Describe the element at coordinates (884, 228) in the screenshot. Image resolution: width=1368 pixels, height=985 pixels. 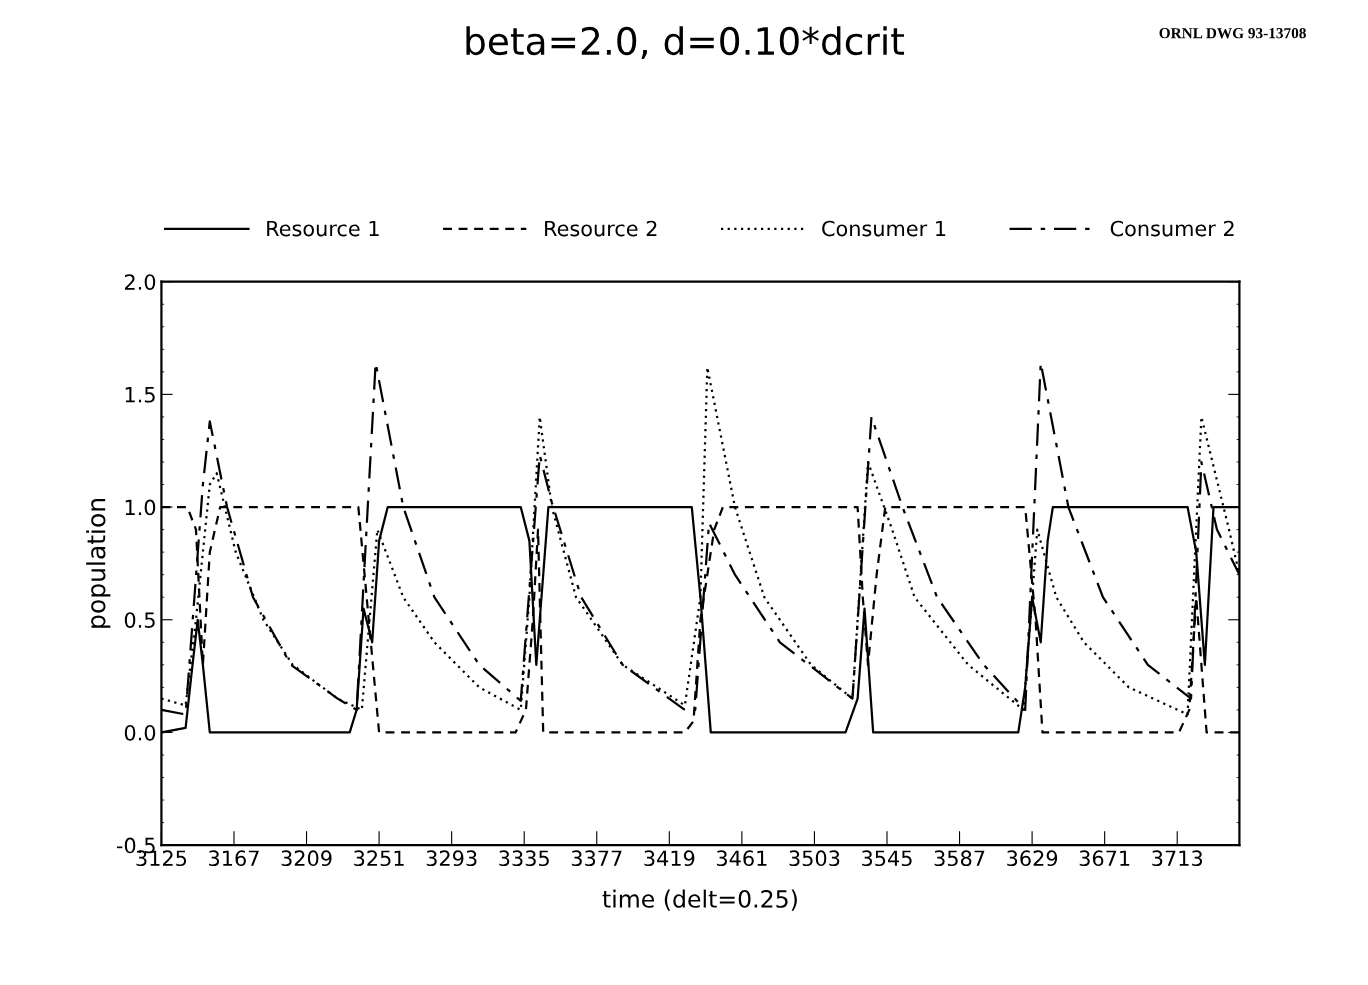
I see `legend-label: Consumer 1` at that location.